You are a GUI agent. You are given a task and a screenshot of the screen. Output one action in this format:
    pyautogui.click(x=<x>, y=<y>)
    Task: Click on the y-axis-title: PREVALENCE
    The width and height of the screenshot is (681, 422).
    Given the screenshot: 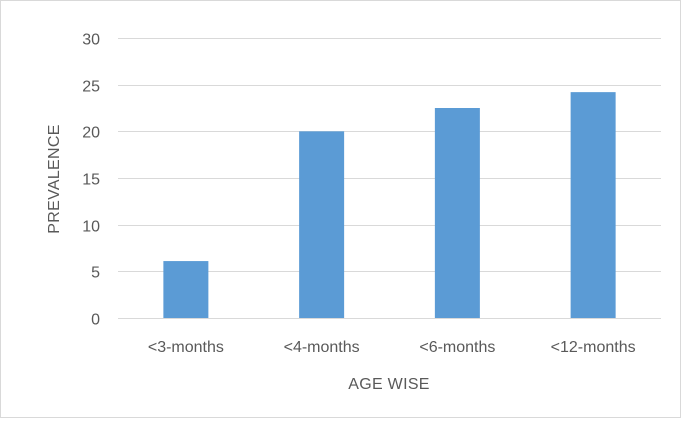 What is the action you would take?
    pyautogui.click(x=54, y=178)
    